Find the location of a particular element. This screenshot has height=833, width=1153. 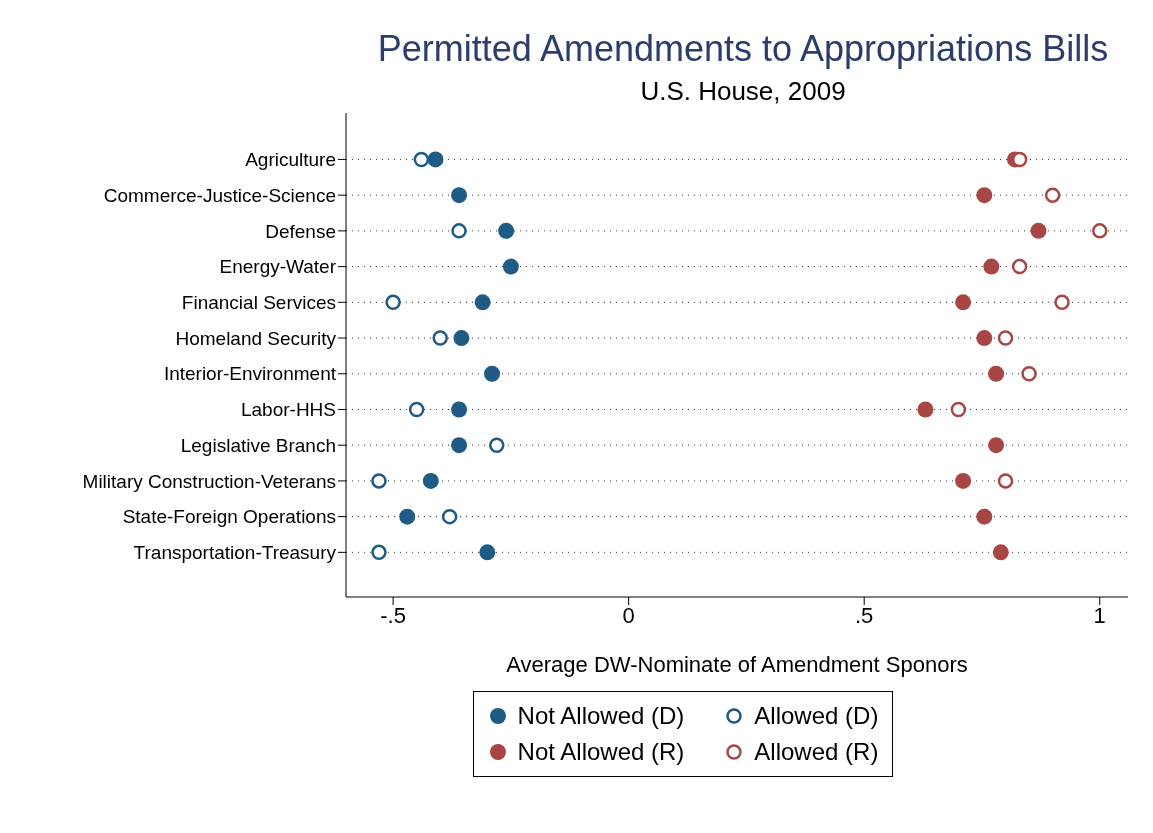

legend-label: Not Allowed (R) is located at coordinates (601, 752).